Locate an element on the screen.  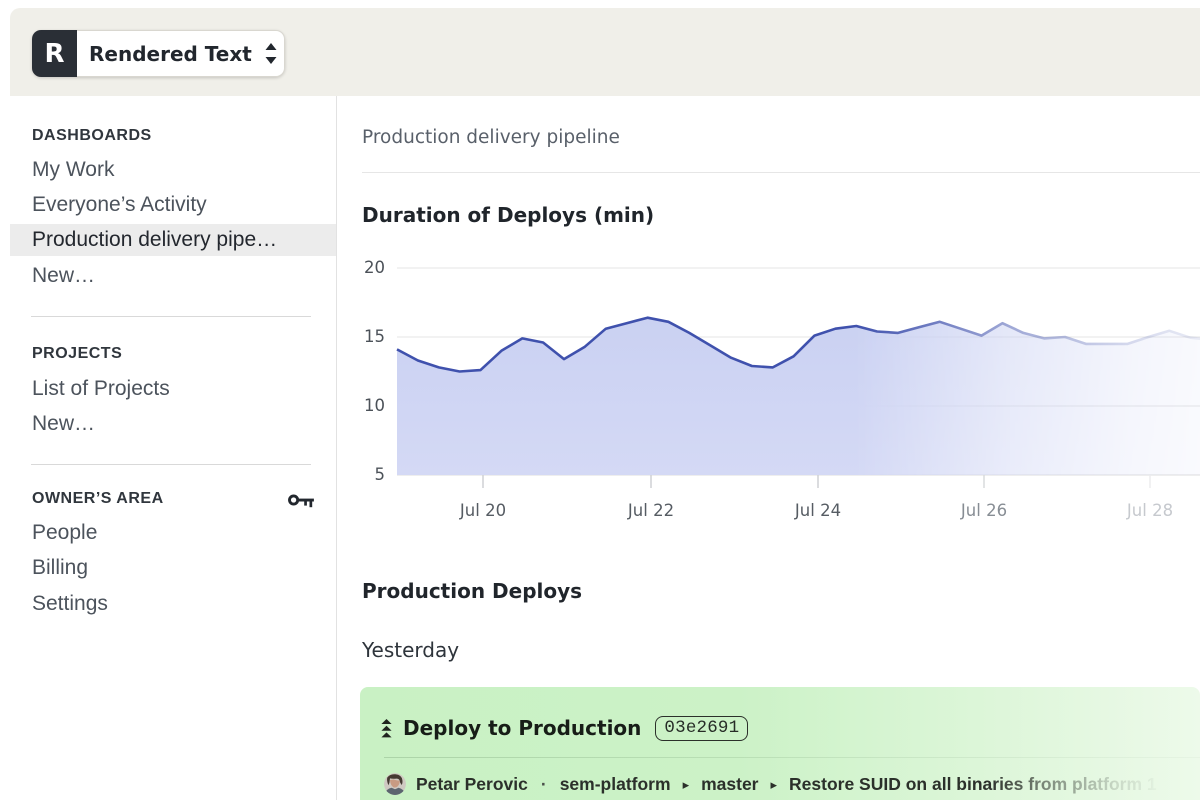
xtick-jul20: Jul 20 is located at coordinates (482, 510).